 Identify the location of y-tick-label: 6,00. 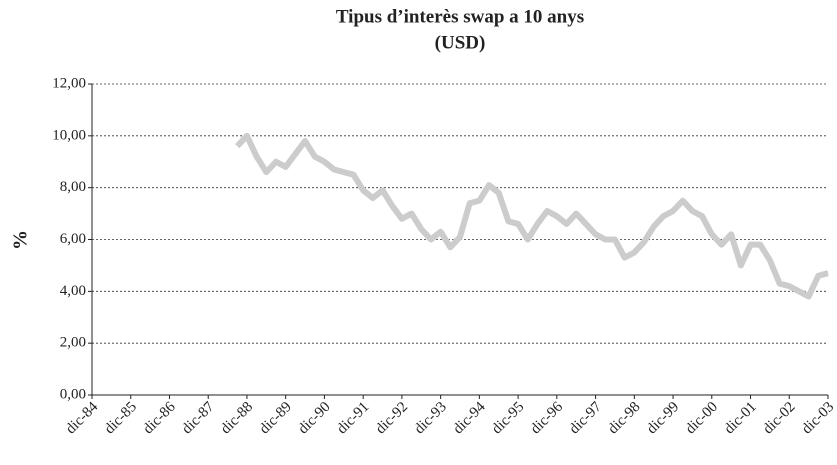
(73, 239).